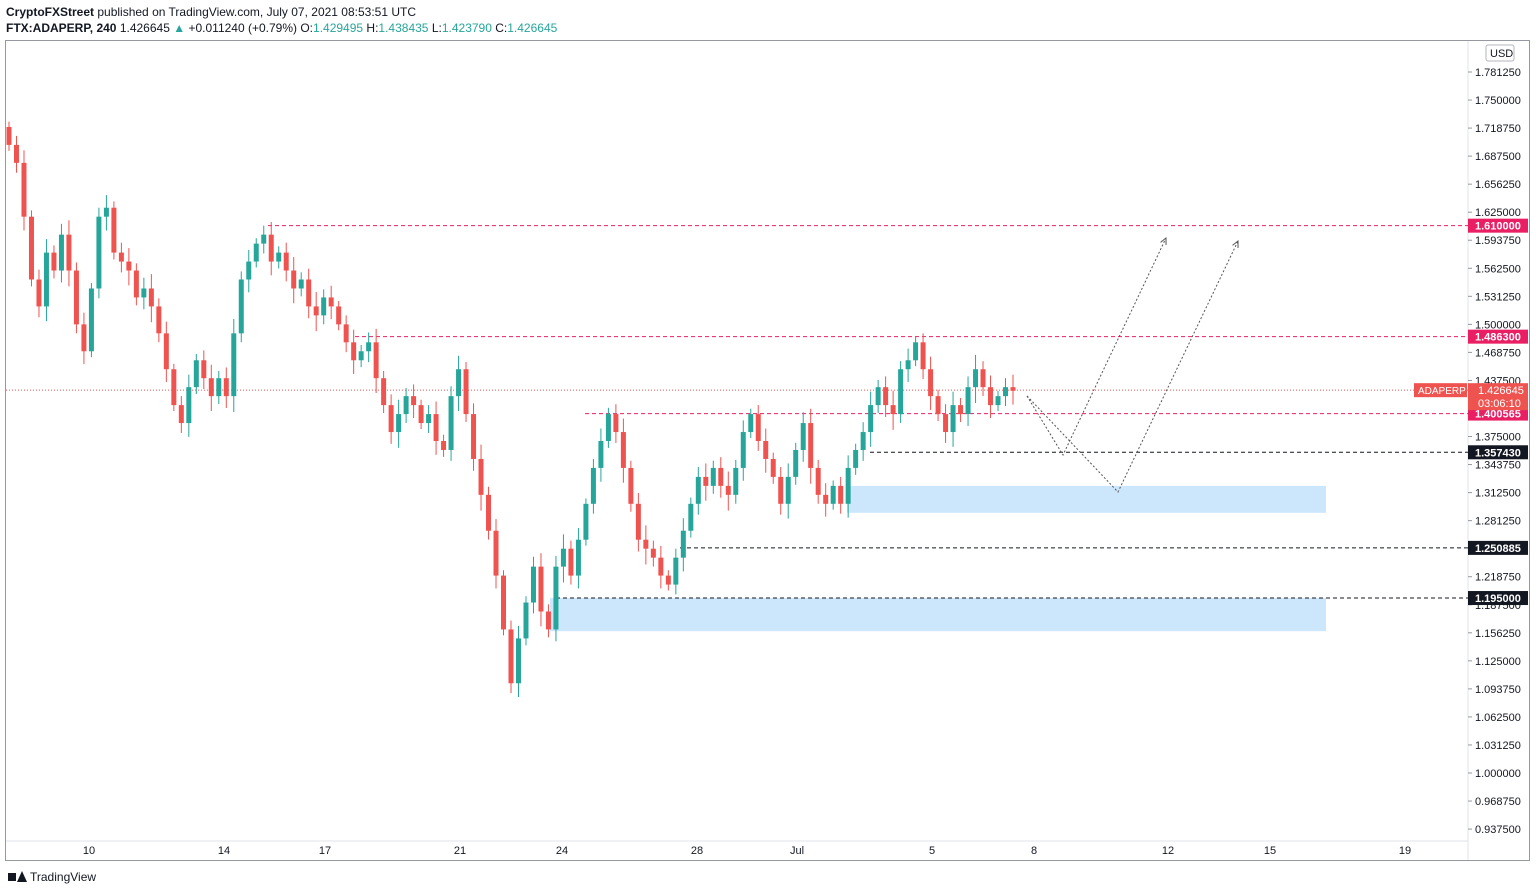 This screenshot has height=895, width=1536. Describe the element at coordinates (436, 28) in the screenshot. I see `low-label: L:` at that location.